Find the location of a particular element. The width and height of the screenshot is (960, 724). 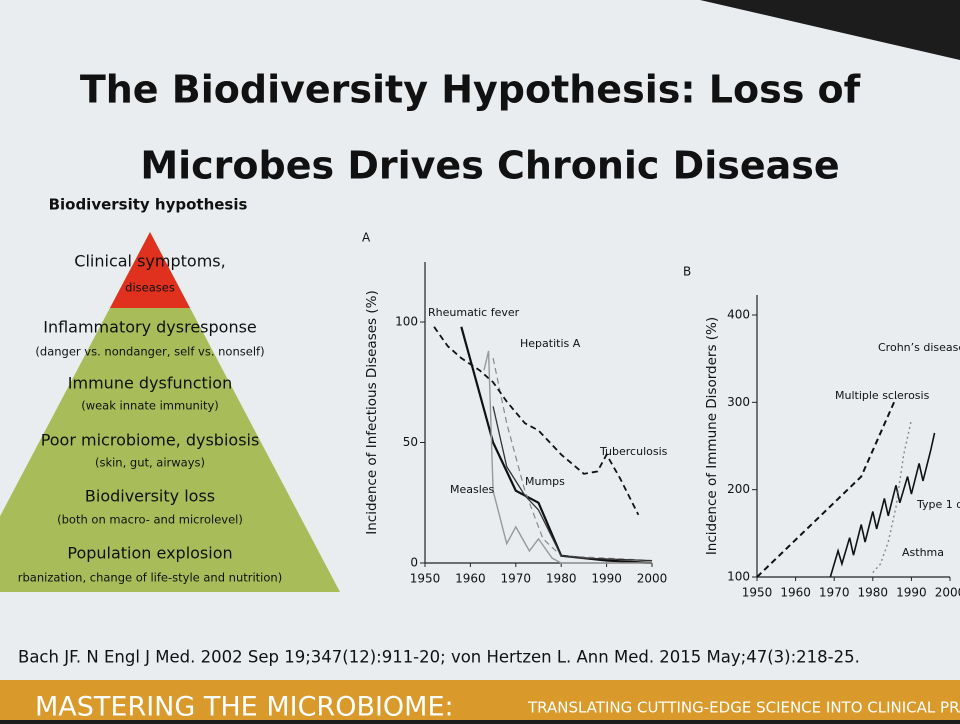

level-label: Immune dysfunction is located at coordinates (150, 383).